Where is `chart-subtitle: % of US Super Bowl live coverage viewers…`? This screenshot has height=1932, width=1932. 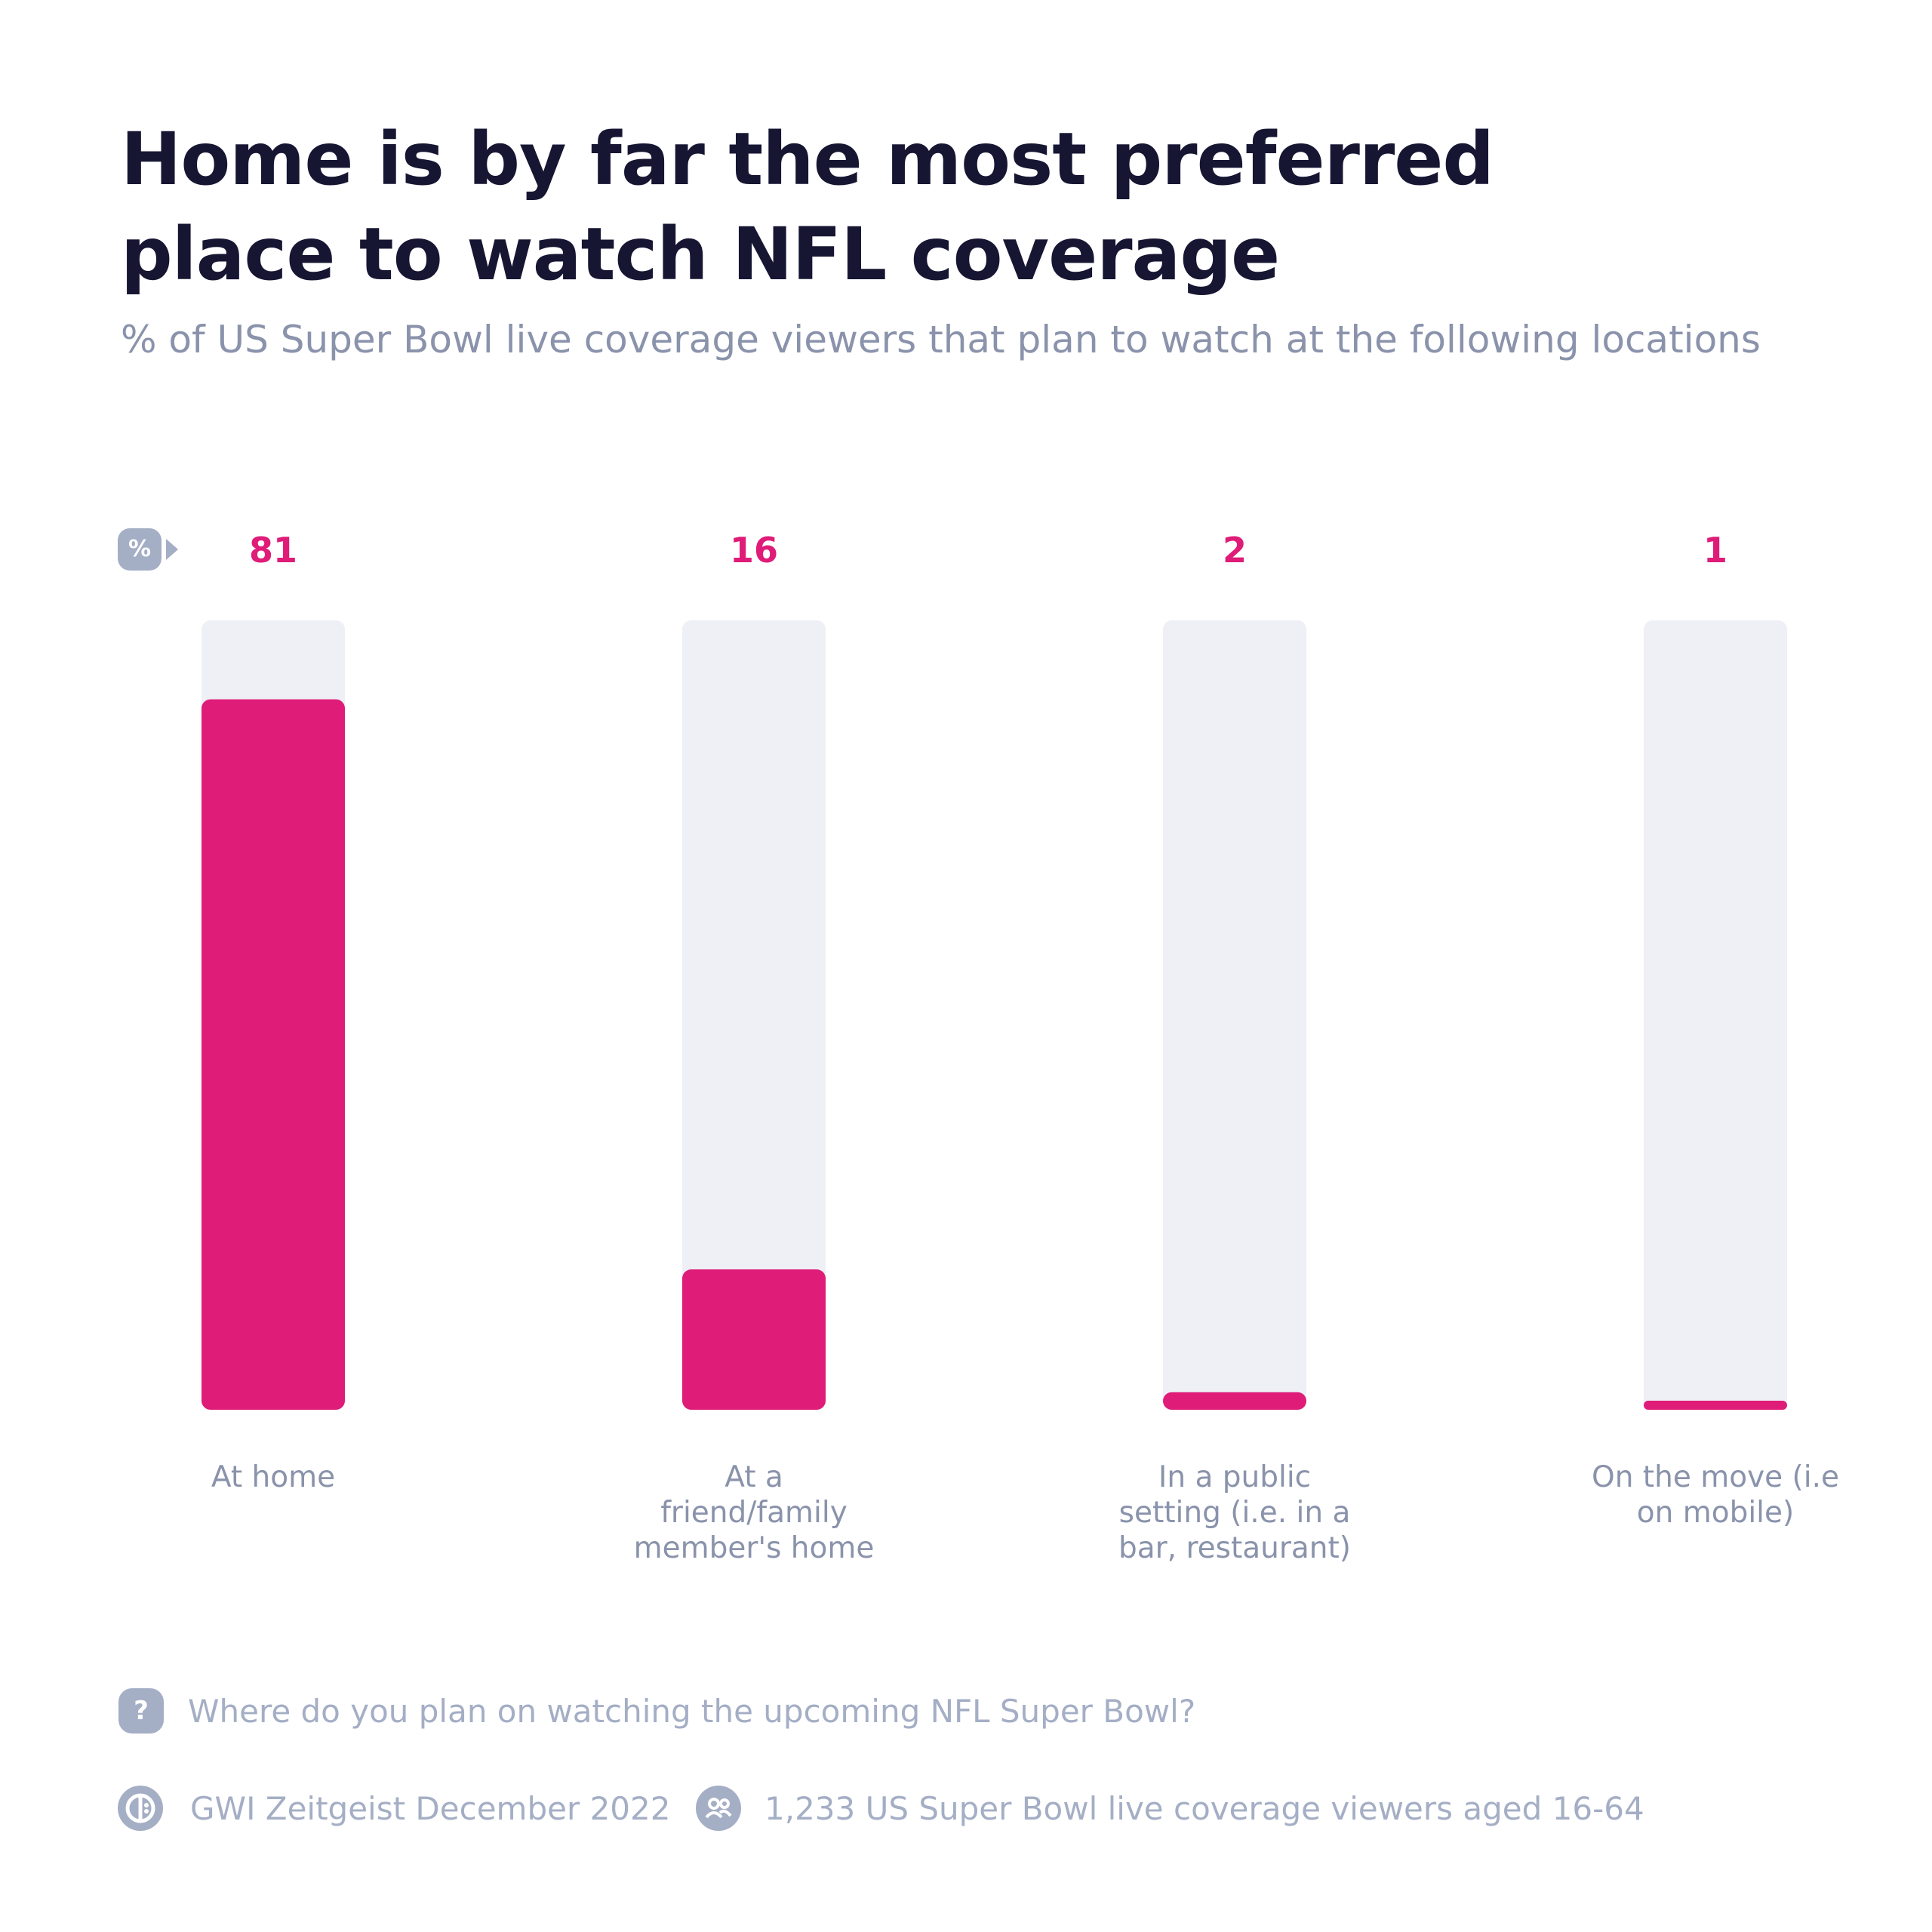
chart-subtitle: % of US Super Bowl live coverage viewers… is located at coordinates (941, 339).